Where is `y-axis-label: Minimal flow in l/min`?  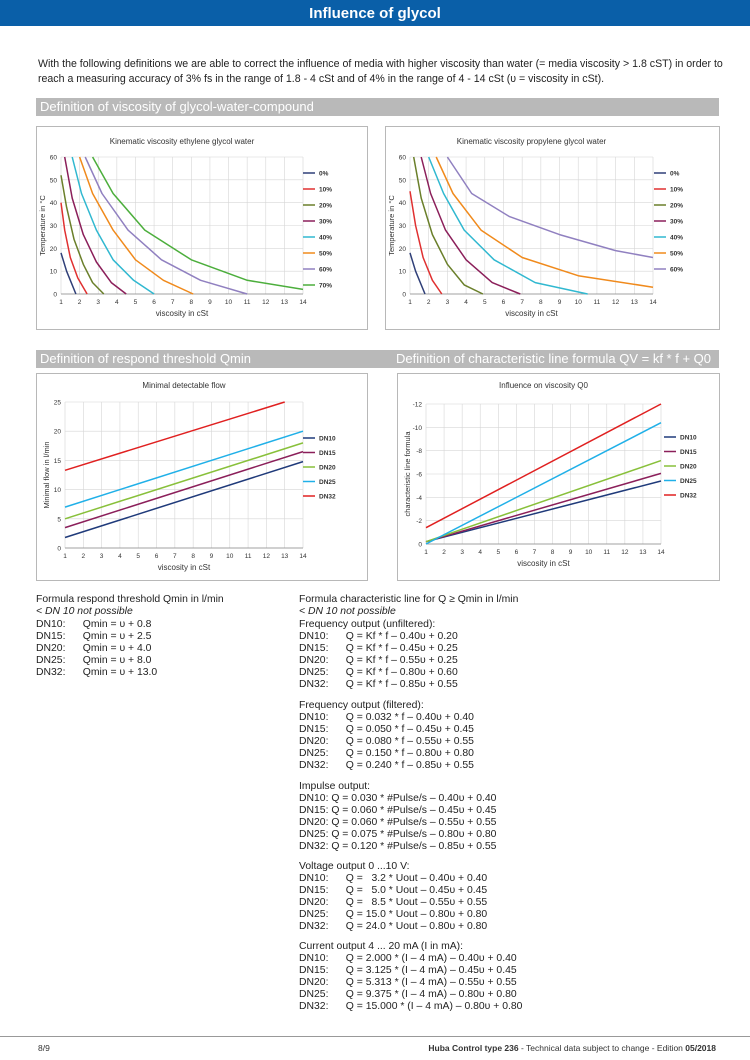
y-axis-label: Minimal flow in l/min is located at coordinates (46, 474).